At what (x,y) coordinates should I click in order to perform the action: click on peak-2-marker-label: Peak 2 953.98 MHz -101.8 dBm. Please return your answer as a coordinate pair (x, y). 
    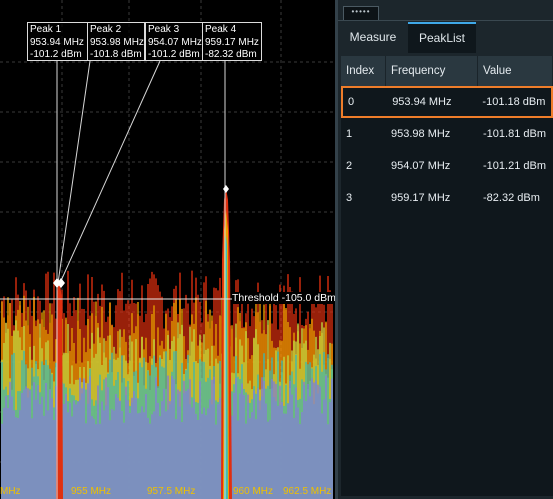
    Looking at the image, I should click on (116, 41).